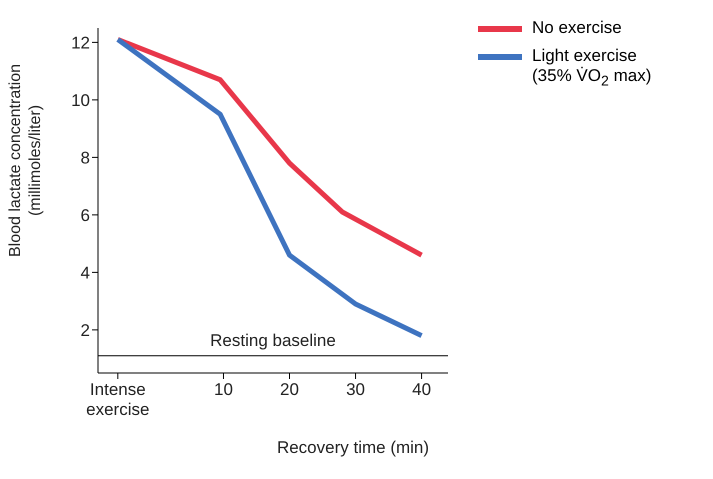  Describe the element at coordinates (85, 158) in the screenshot. I see `y-tick-label: 8` at that location.